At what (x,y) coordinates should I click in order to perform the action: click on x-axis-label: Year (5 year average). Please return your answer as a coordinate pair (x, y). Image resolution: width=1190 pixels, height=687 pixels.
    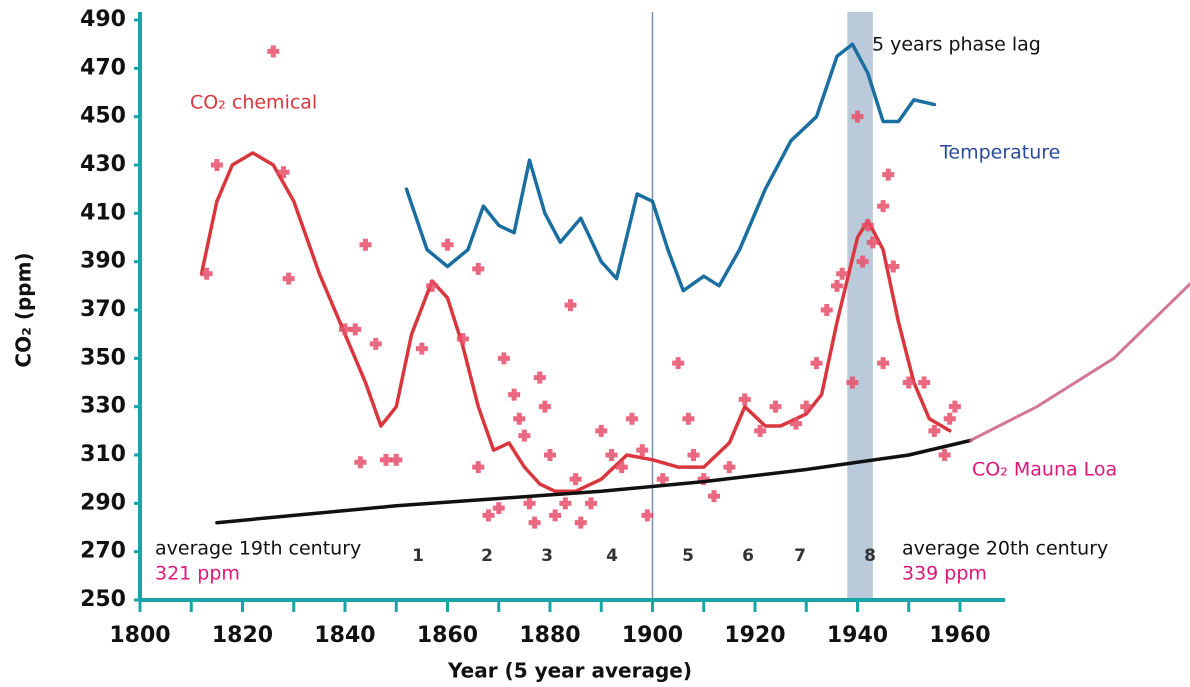
    Looking at the image, I should click on (569, 671).